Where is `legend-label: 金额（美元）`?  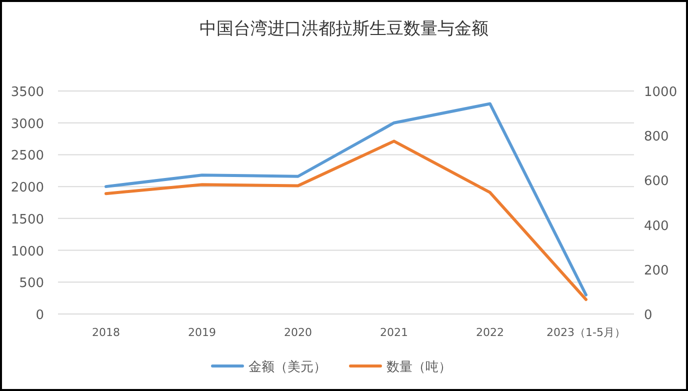 legend-label: 金额（美元） is located at coordinates (287, 367).